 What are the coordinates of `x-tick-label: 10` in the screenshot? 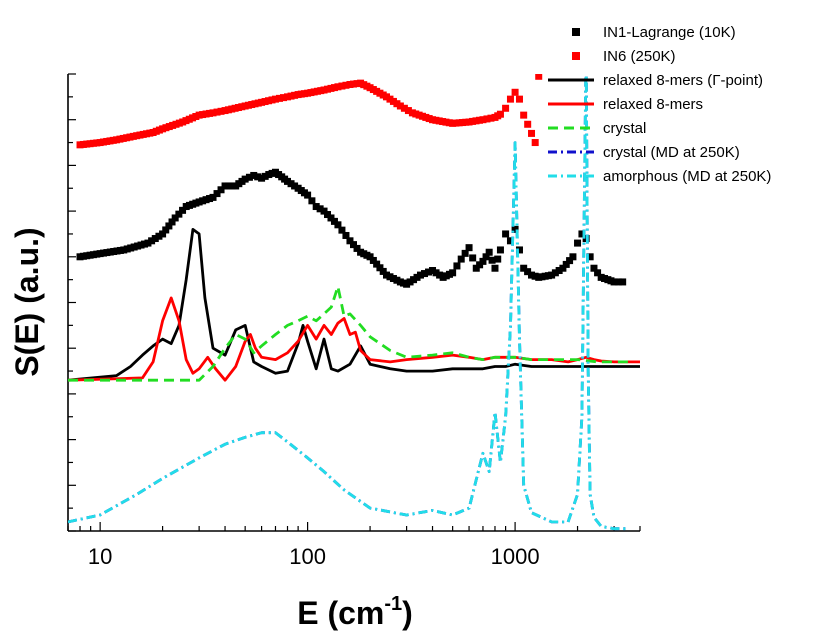 It's located at (100, 556).